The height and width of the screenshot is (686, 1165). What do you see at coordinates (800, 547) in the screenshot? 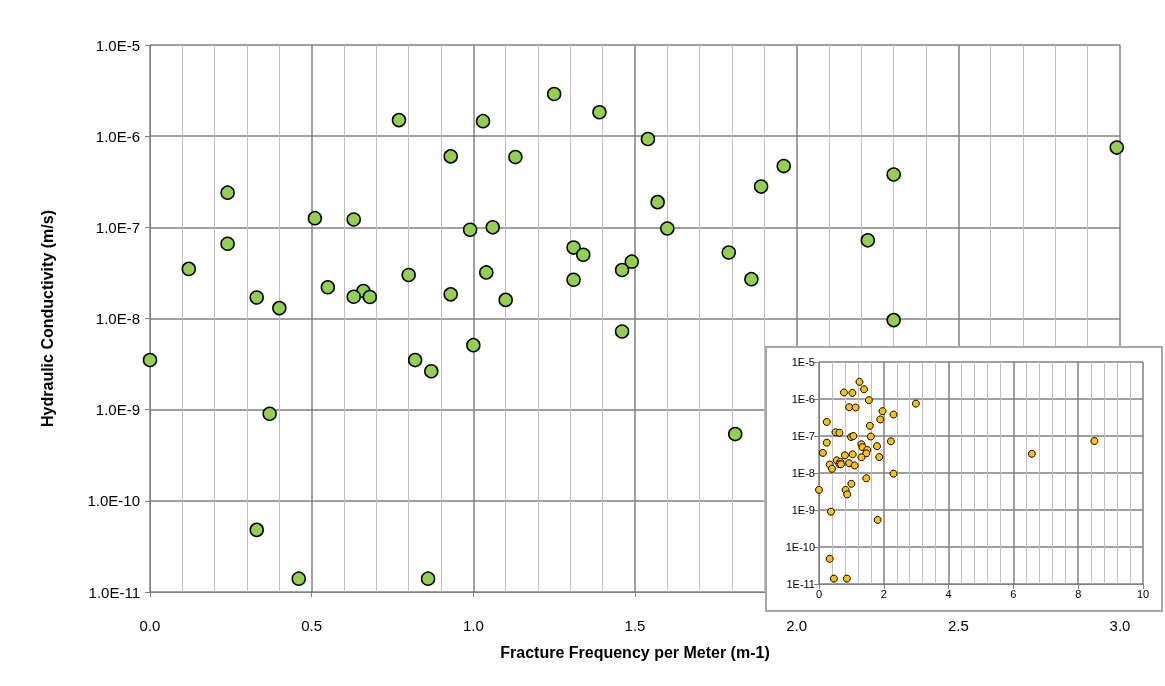
I see `y-tick-label: 1E-10` at bounding box center [800, 547].